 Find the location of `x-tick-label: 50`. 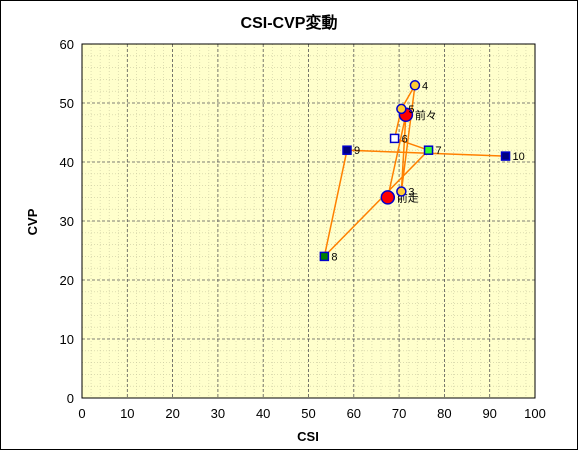

x-tick-label: 50 is located at coordinates (308, 413).